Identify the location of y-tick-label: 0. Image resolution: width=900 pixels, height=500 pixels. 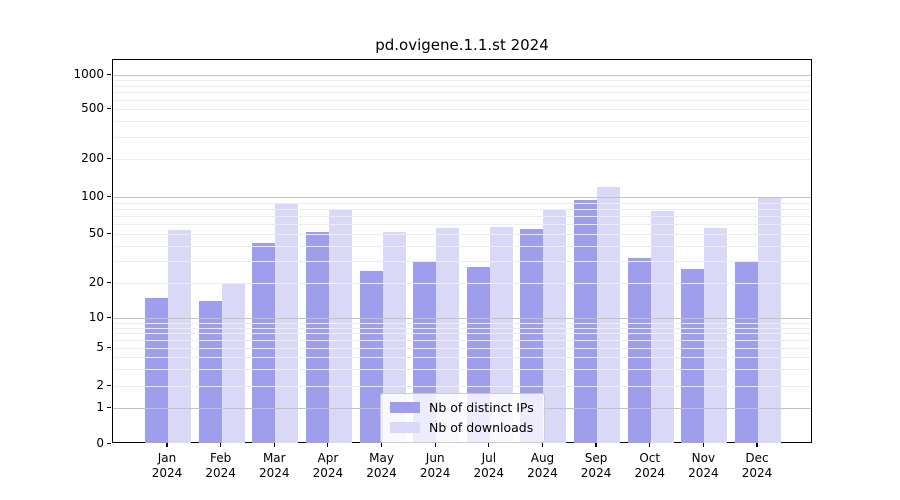
(100, 443).